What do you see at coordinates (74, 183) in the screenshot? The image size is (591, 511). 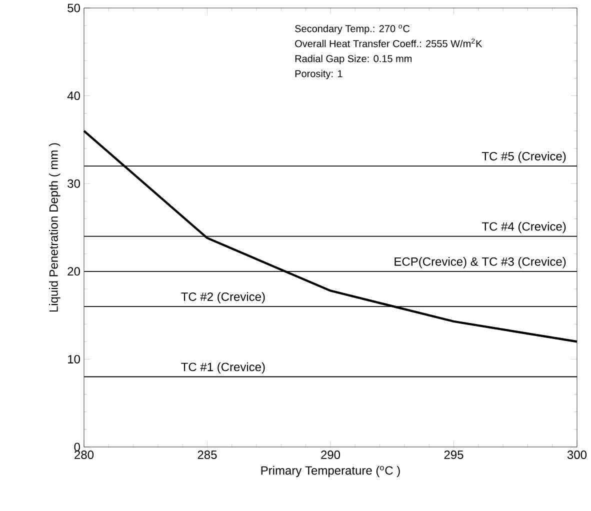 I see `y-tick-label: 30` at bounding box center [74, 183].